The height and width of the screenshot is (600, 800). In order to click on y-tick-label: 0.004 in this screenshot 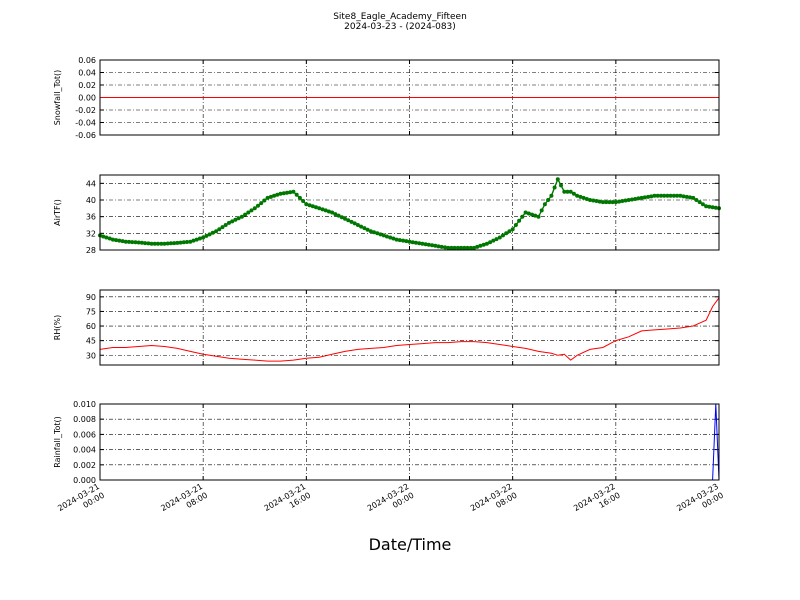, I will do `click(84, 450)`.